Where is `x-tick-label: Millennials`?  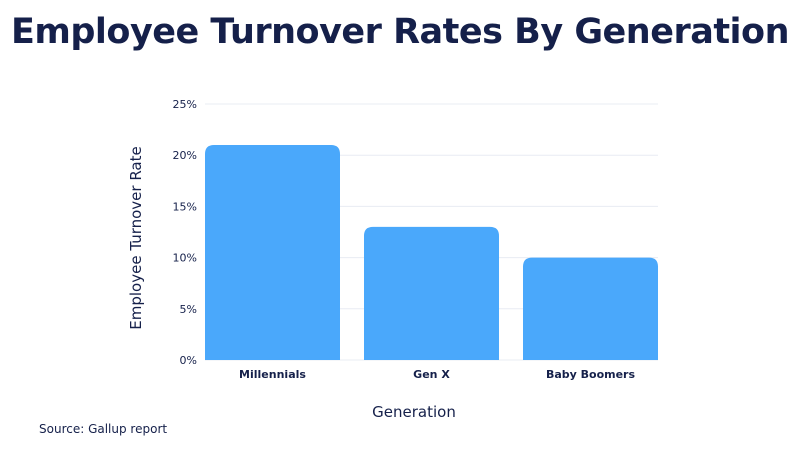 x-tick-label: Millennials is located at coordinates (272, 374).